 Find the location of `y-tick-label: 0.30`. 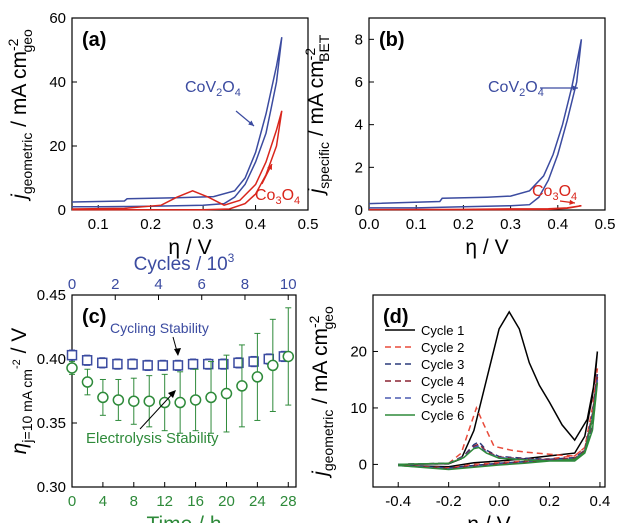

y-tick-label: 0.30 is located at coordinates (51, 487).